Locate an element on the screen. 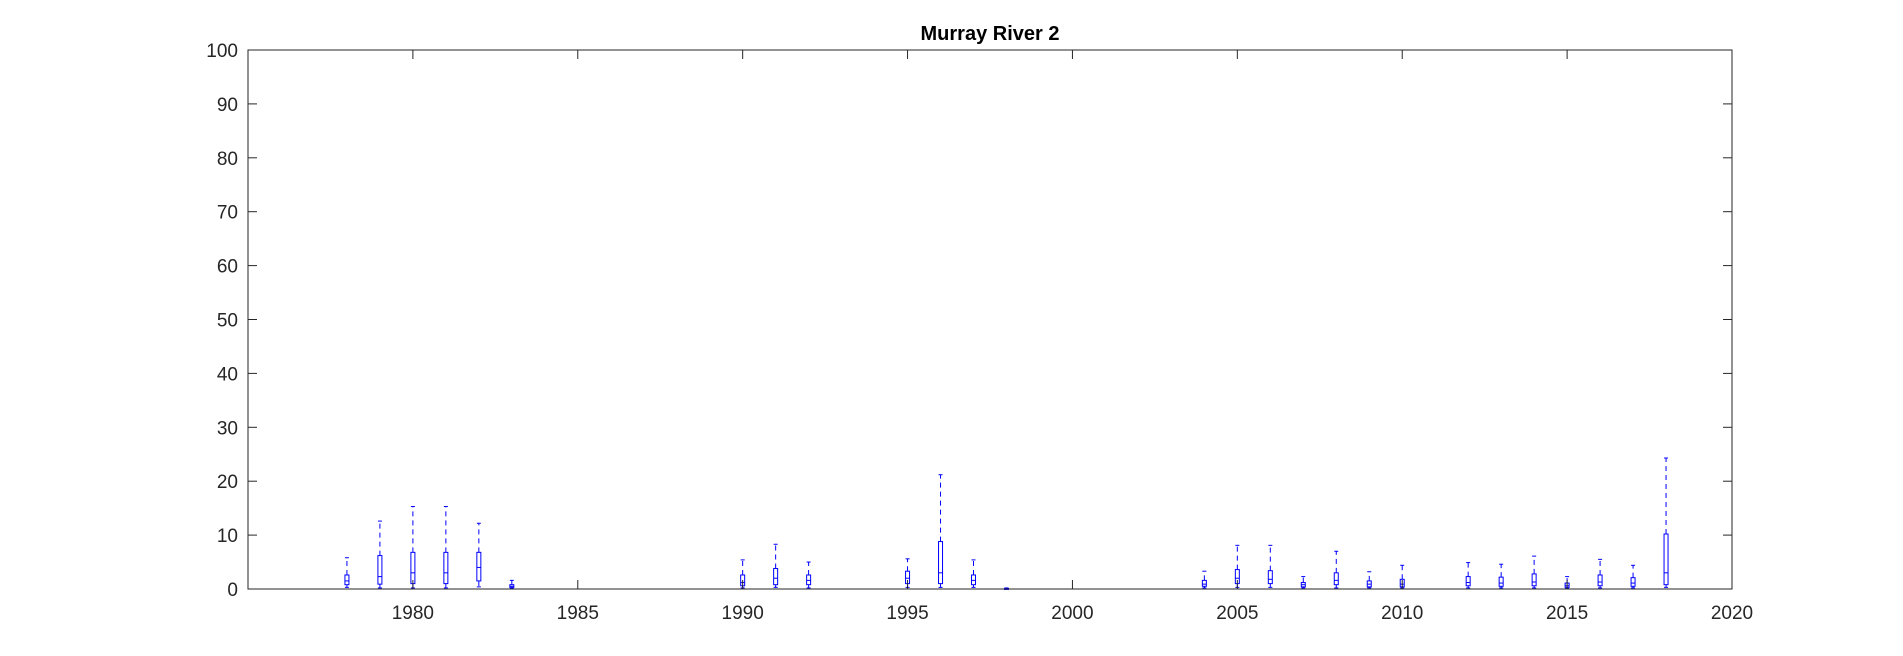 This screenshot has height=656, width=1903. box-2012 is located at coordinates (1468, 575).